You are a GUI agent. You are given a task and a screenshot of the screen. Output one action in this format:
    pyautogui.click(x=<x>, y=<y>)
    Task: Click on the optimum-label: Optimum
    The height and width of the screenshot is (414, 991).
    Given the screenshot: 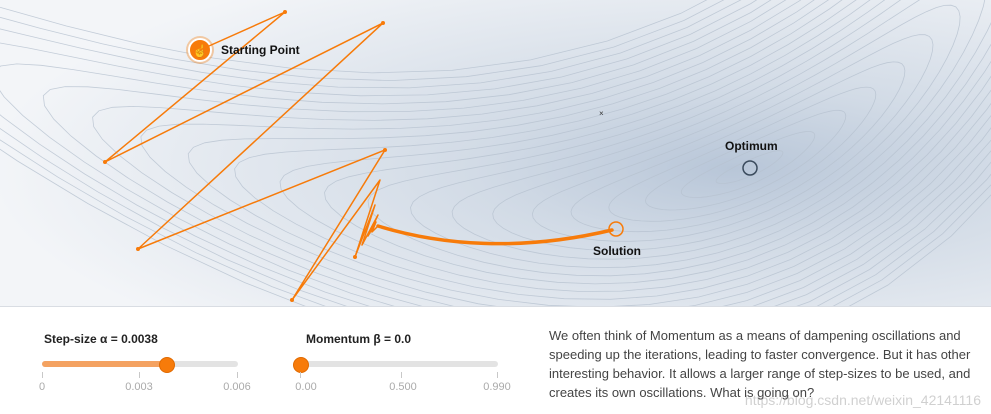 What is the action you would take?
    pyautogui.click(x=751, y=146)
    